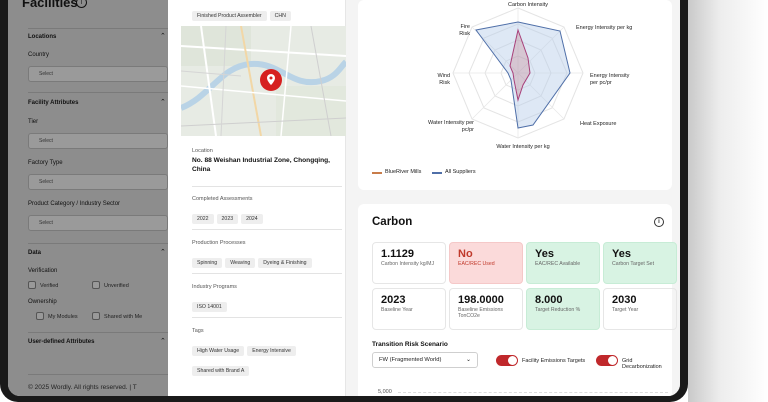 The height and width of the screenshot is (402, 768). Describe the element at coordinates (604, 28) in the screenshot. I see `axis-label: Energy Intensity per kg` at that location.